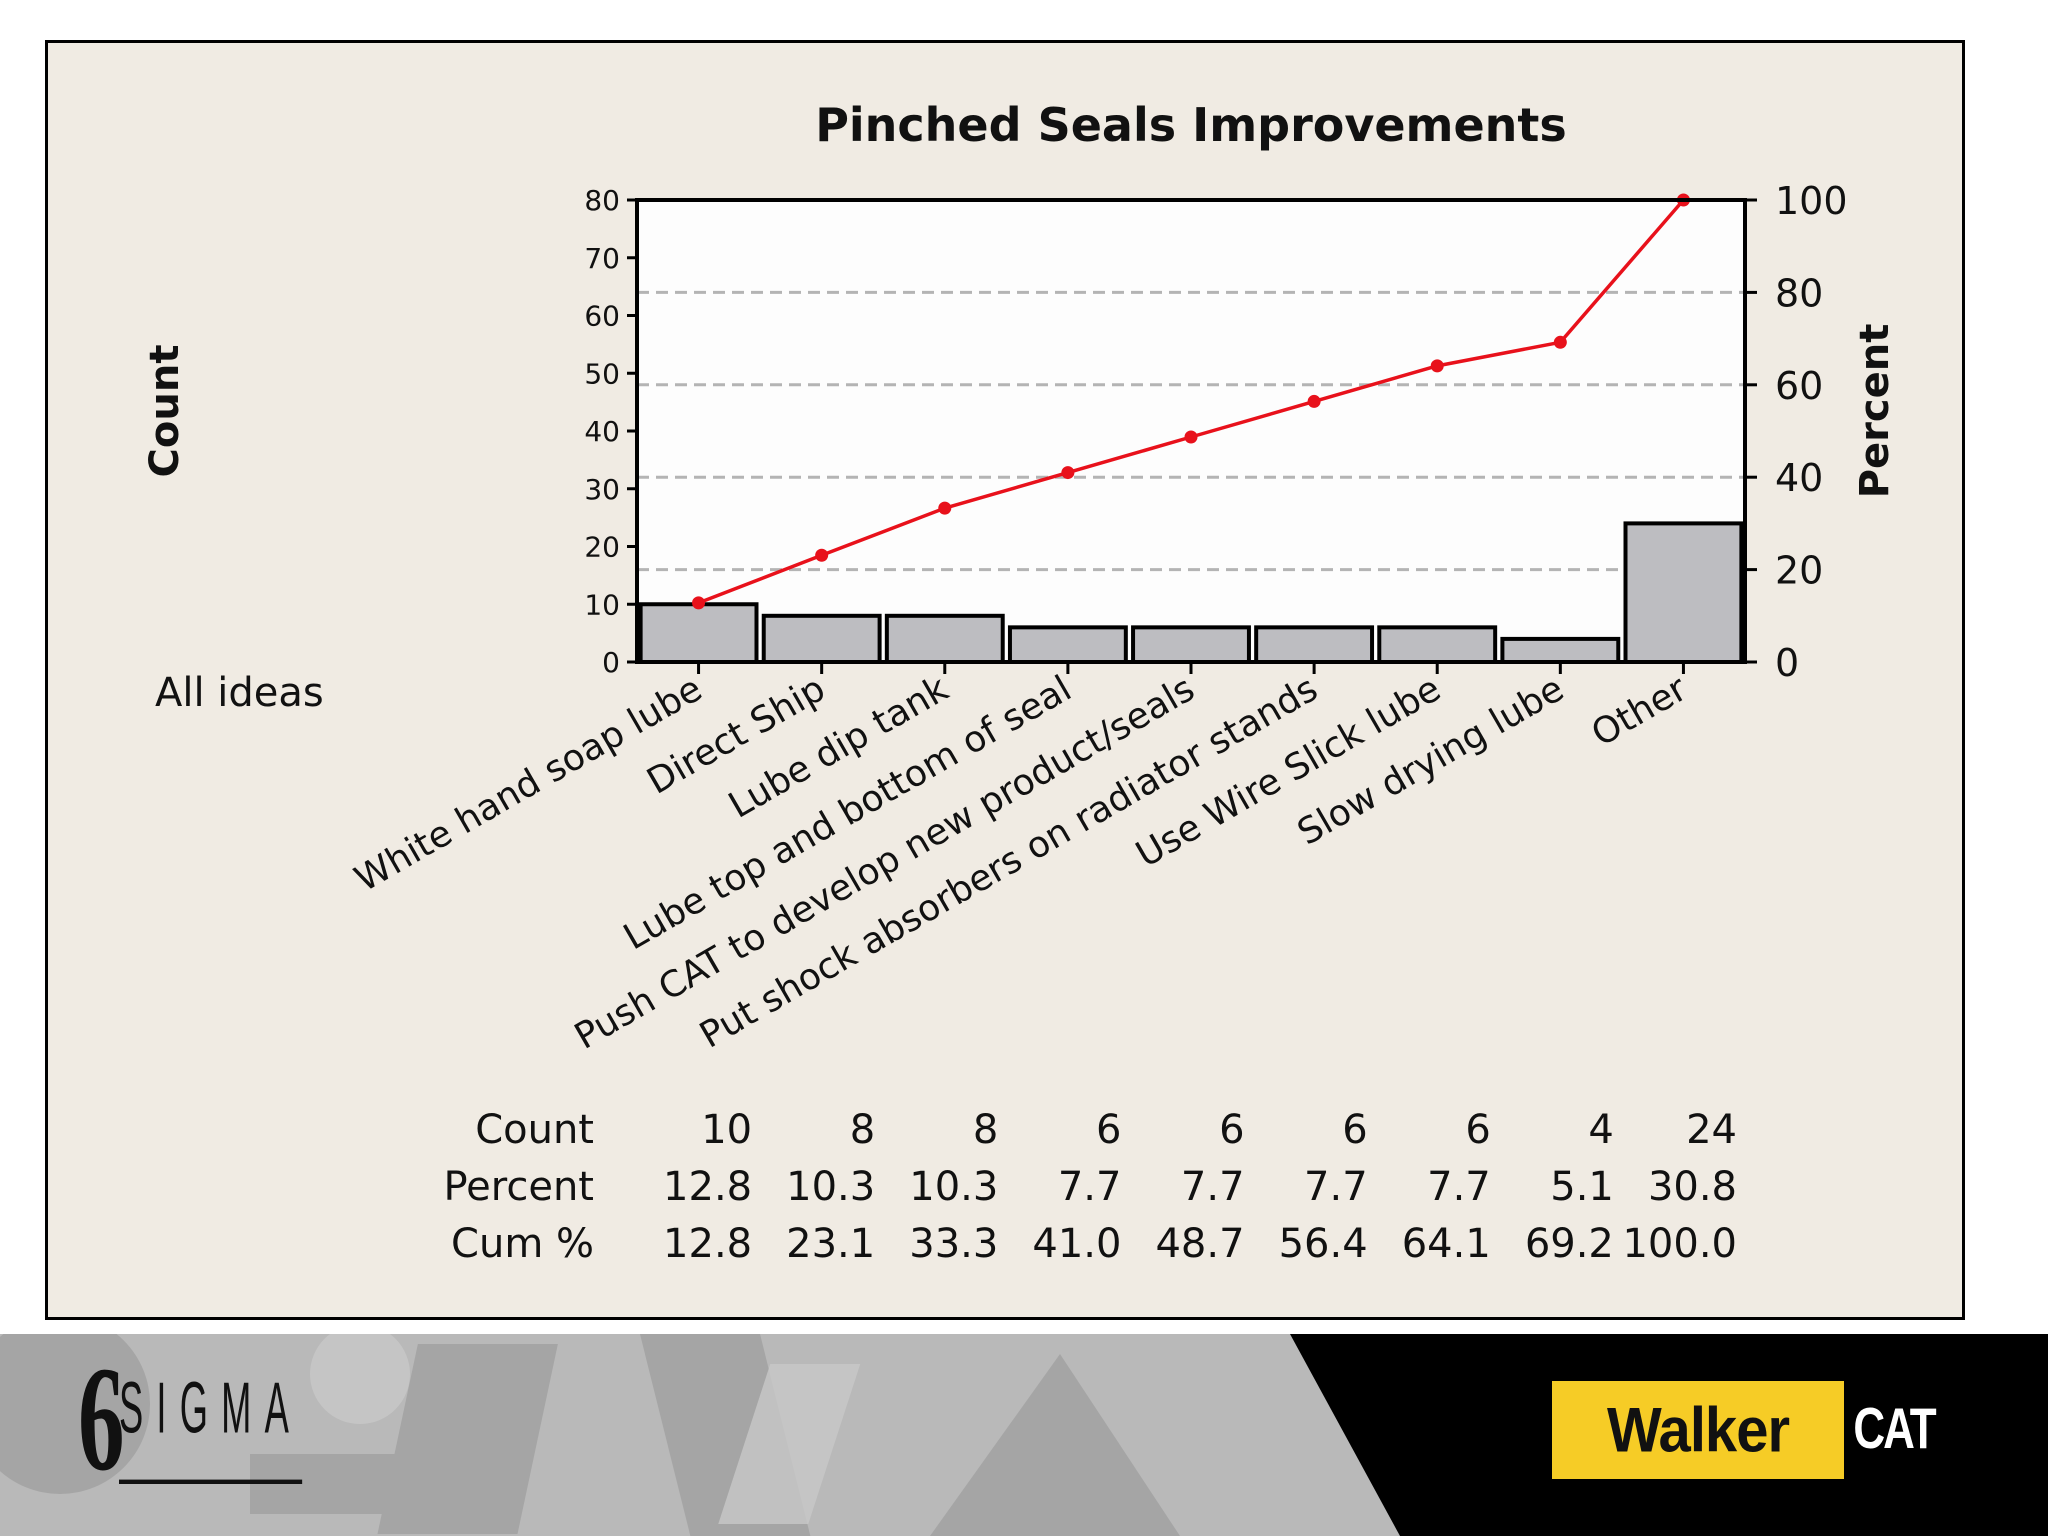 Image resolution: width=2048 pixels, height=1536 pixels. Describe the element at coordinates (1582, 1187) in the screenshot. I see `table-cell: 5.1` at that location.